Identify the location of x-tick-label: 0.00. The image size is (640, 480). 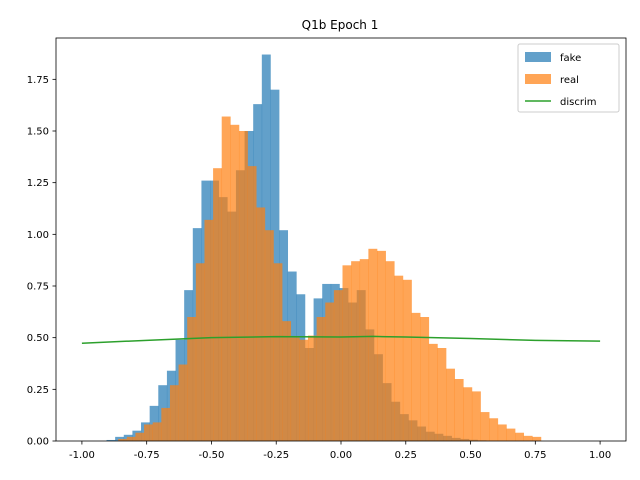
(341, 455).